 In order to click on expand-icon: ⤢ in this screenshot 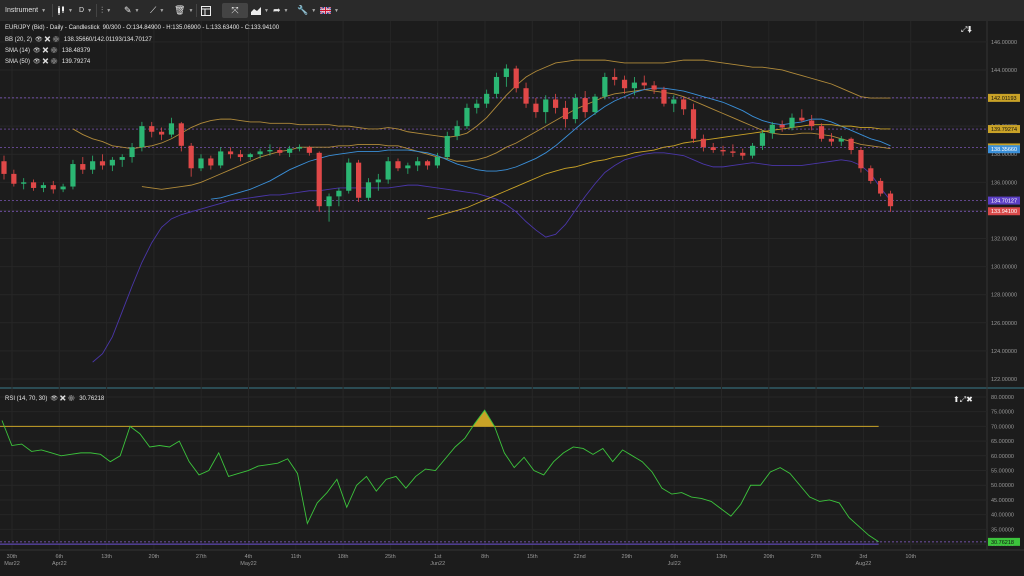, I will do `click(963, 399)`.